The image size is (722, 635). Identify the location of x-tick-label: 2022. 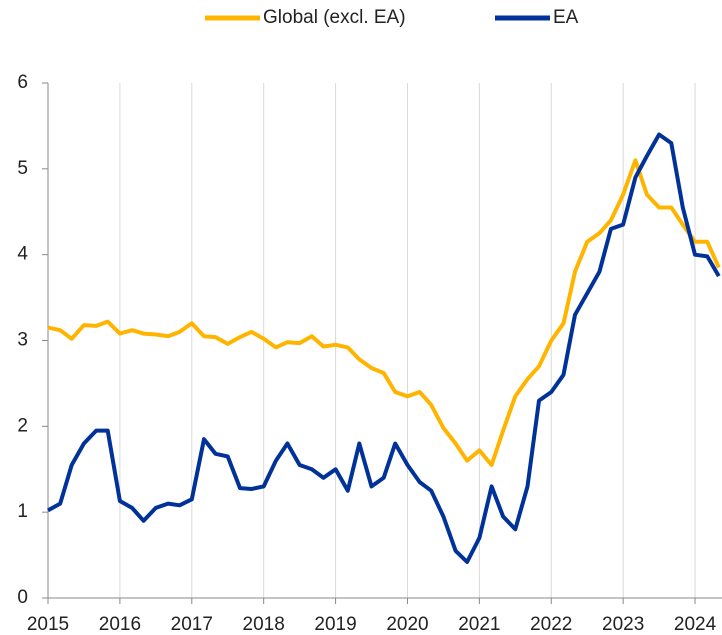
(551, 624).